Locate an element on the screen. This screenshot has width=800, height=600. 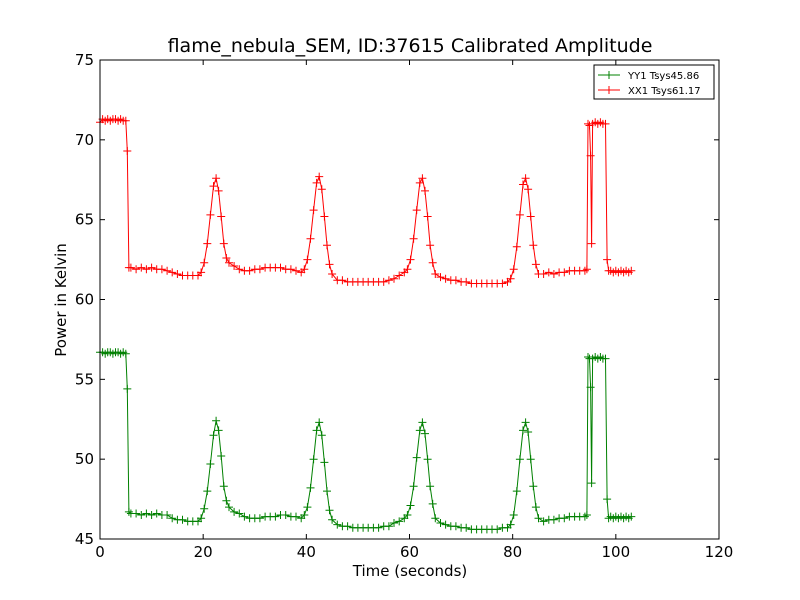
legend: YY1 Tsys45.86 XX1 Tsys61.17 is located at coordinates (654, 82).